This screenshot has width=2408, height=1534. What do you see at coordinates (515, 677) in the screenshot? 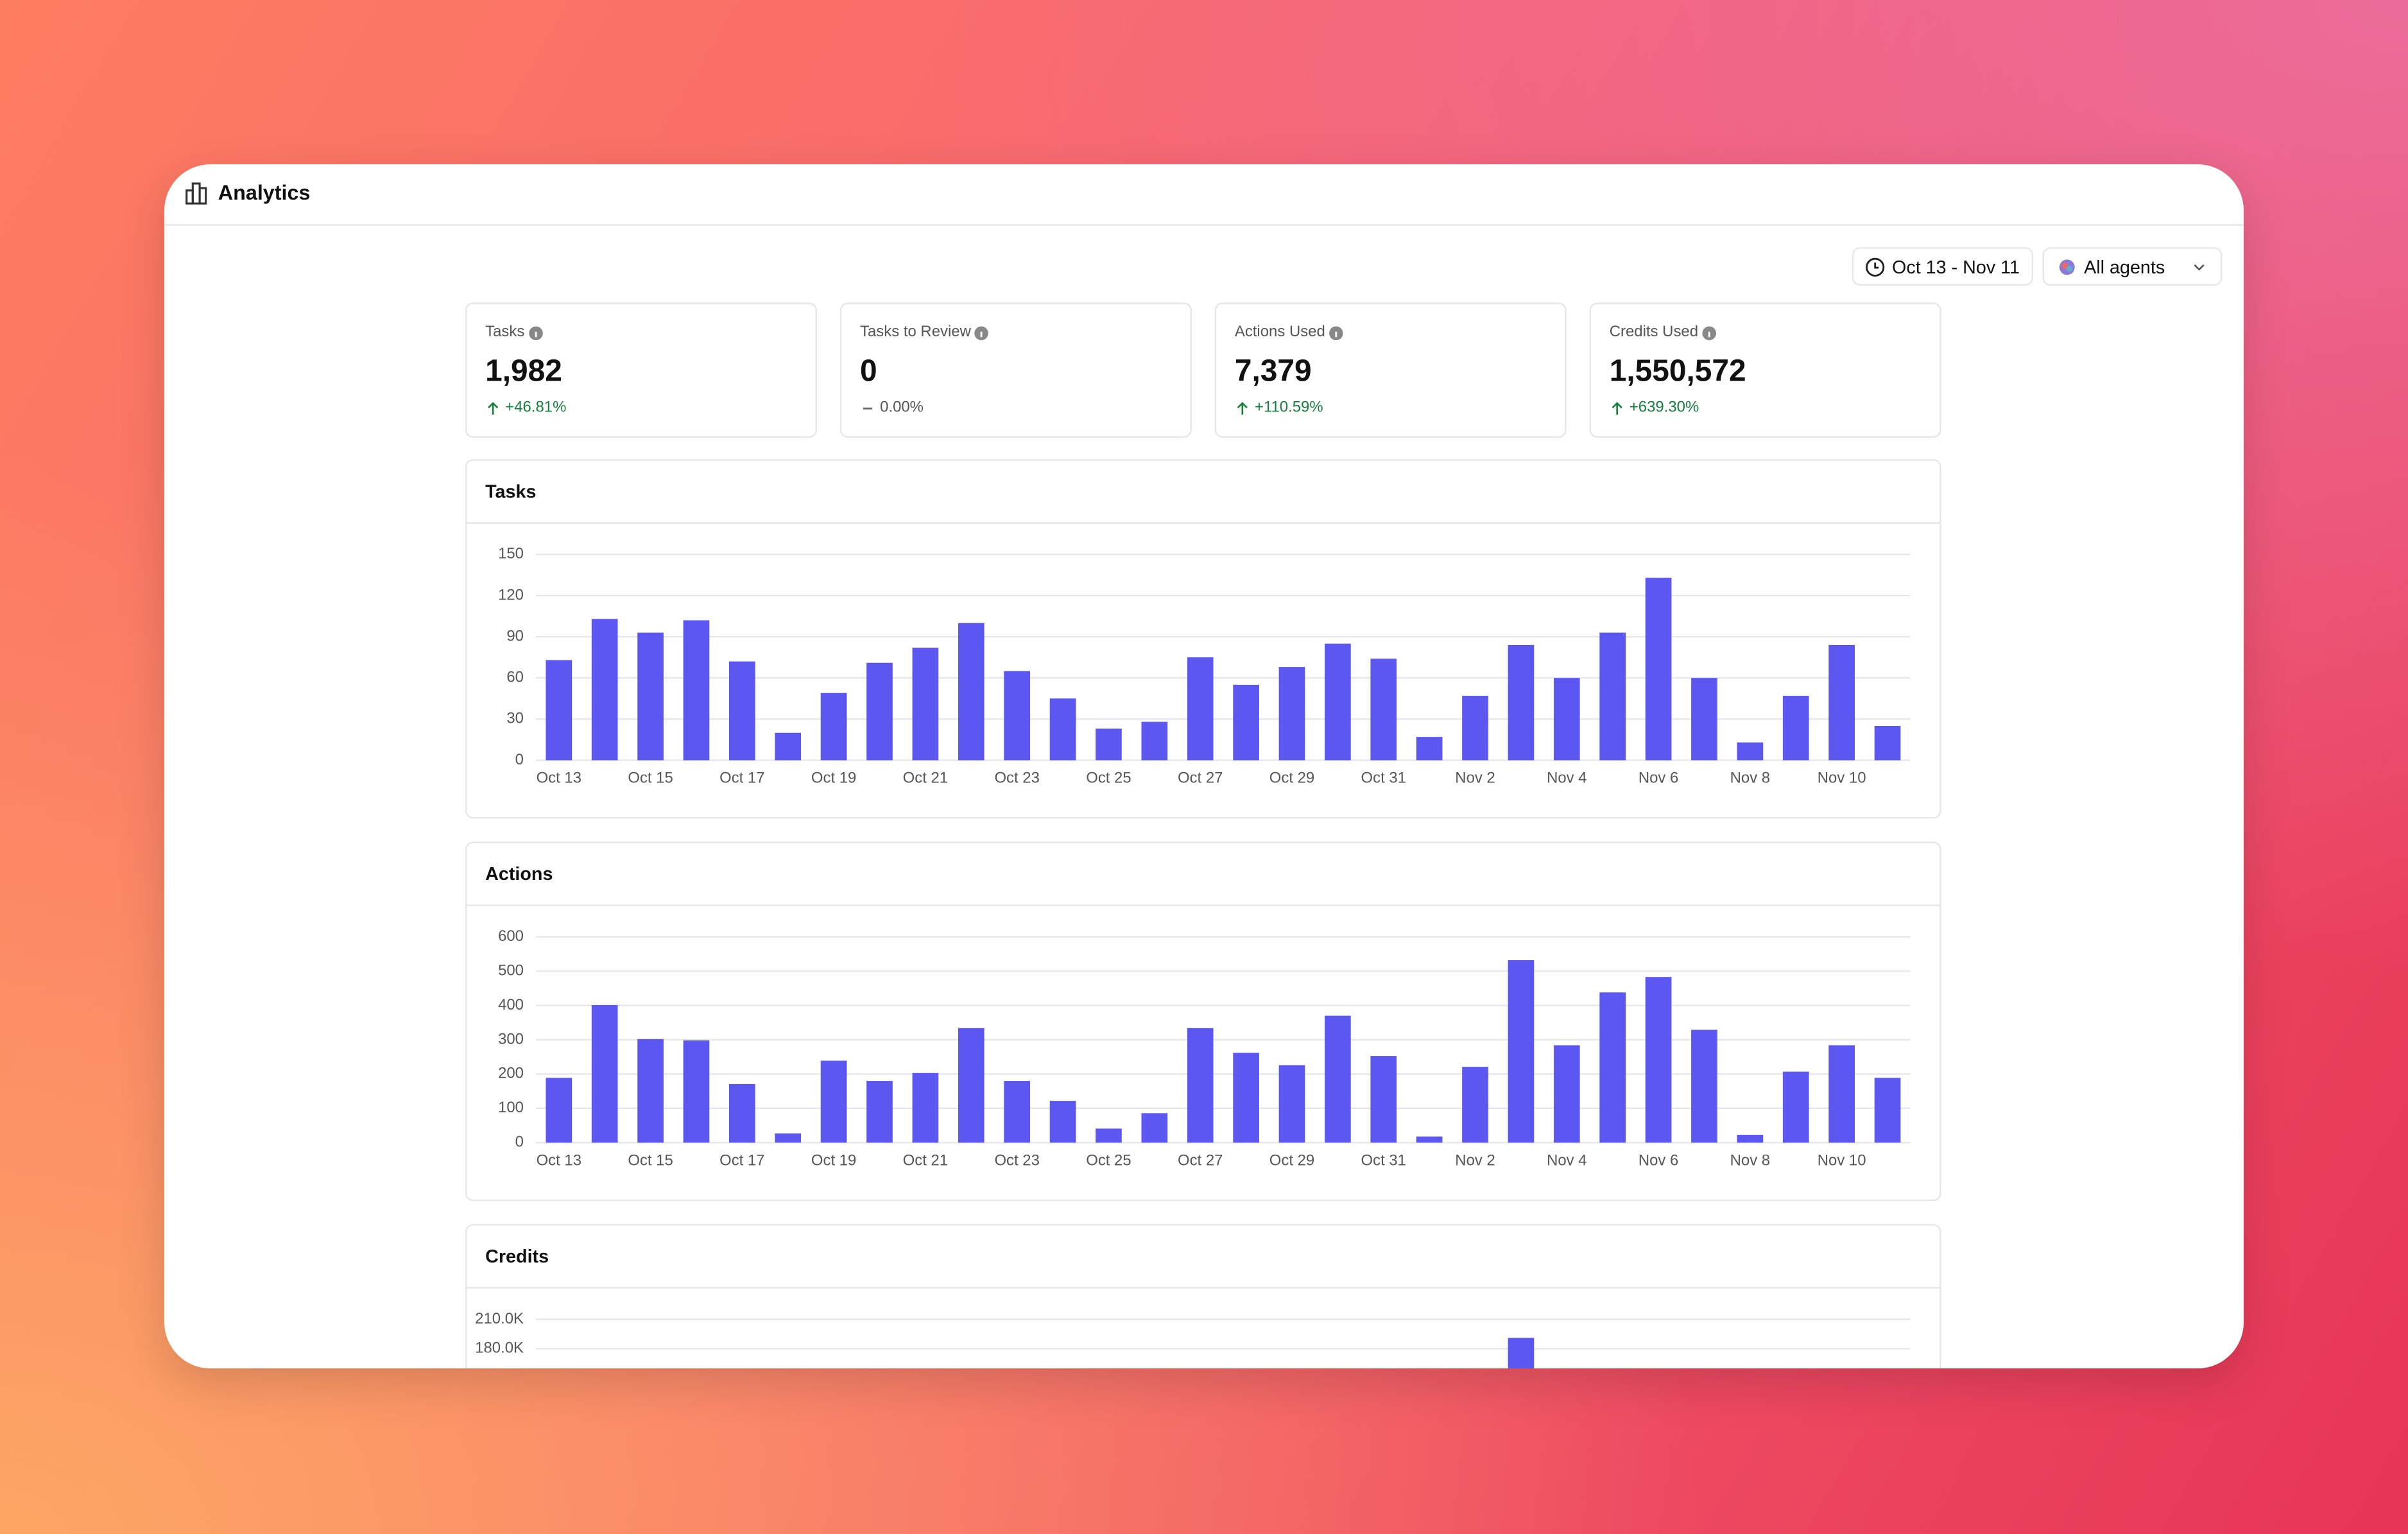
I see `y-tick-label: 60` at bounding box center [515, 677].